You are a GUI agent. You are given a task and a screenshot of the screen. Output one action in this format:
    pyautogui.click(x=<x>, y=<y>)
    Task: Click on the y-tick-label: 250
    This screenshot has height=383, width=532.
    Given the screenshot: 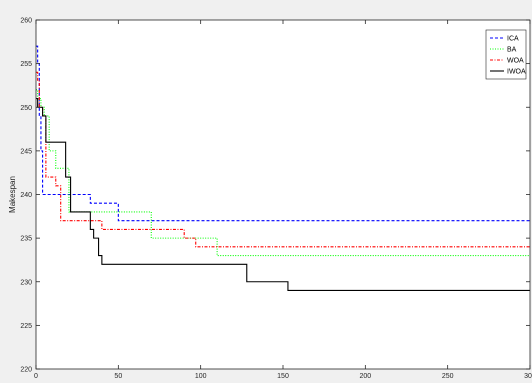 What is the action you would take?
    pyautogui.click(x=26, y=108)
    